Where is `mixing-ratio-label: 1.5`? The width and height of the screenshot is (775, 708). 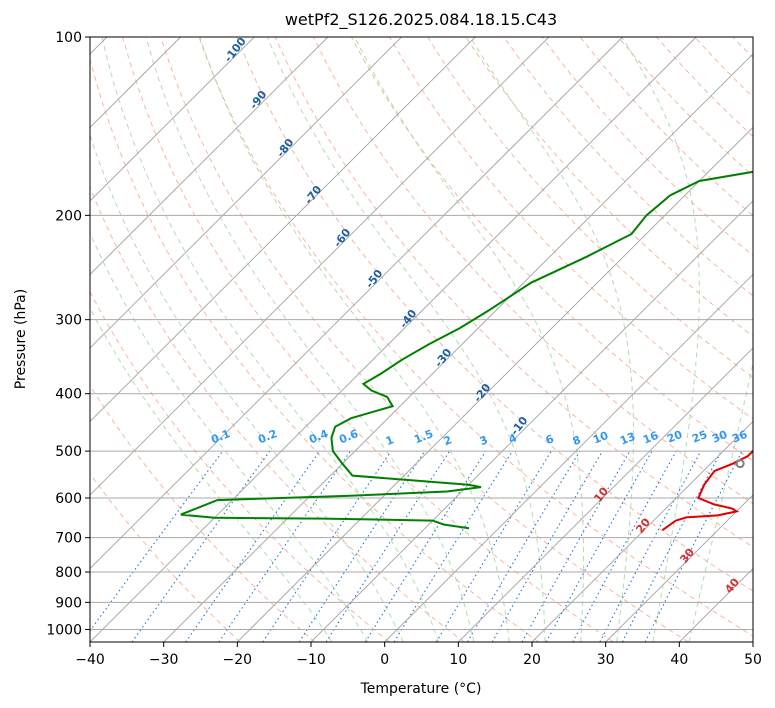
mixing-ratio-label: 1.5 is located at coordinates (423, 436).